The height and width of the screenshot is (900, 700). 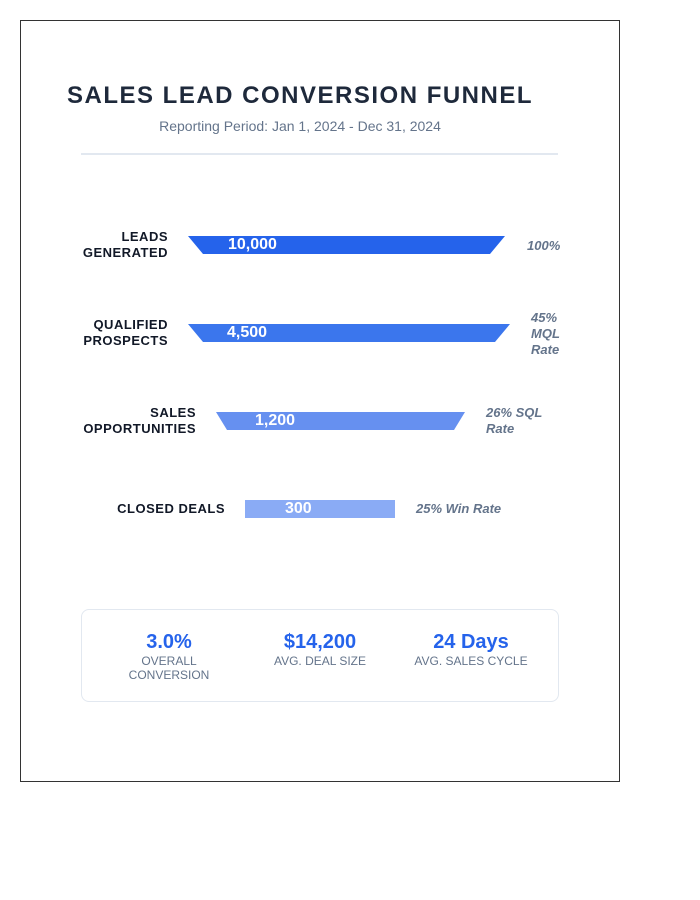 I want to click on stage-rate: 26% SQL Rate, so click(x=514, y=420).